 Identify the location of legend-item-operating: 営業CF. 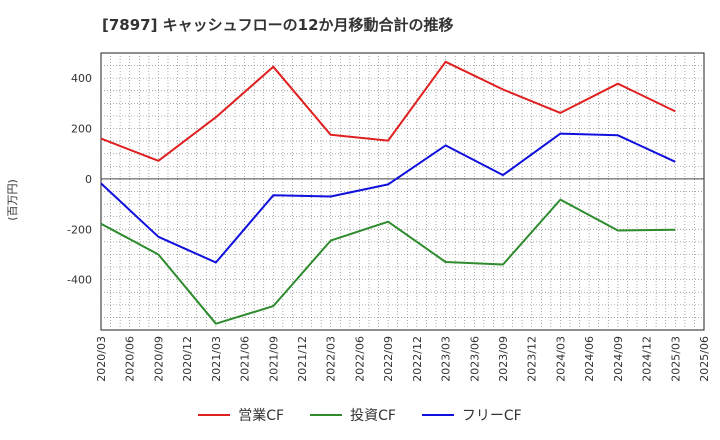
(241, 415).